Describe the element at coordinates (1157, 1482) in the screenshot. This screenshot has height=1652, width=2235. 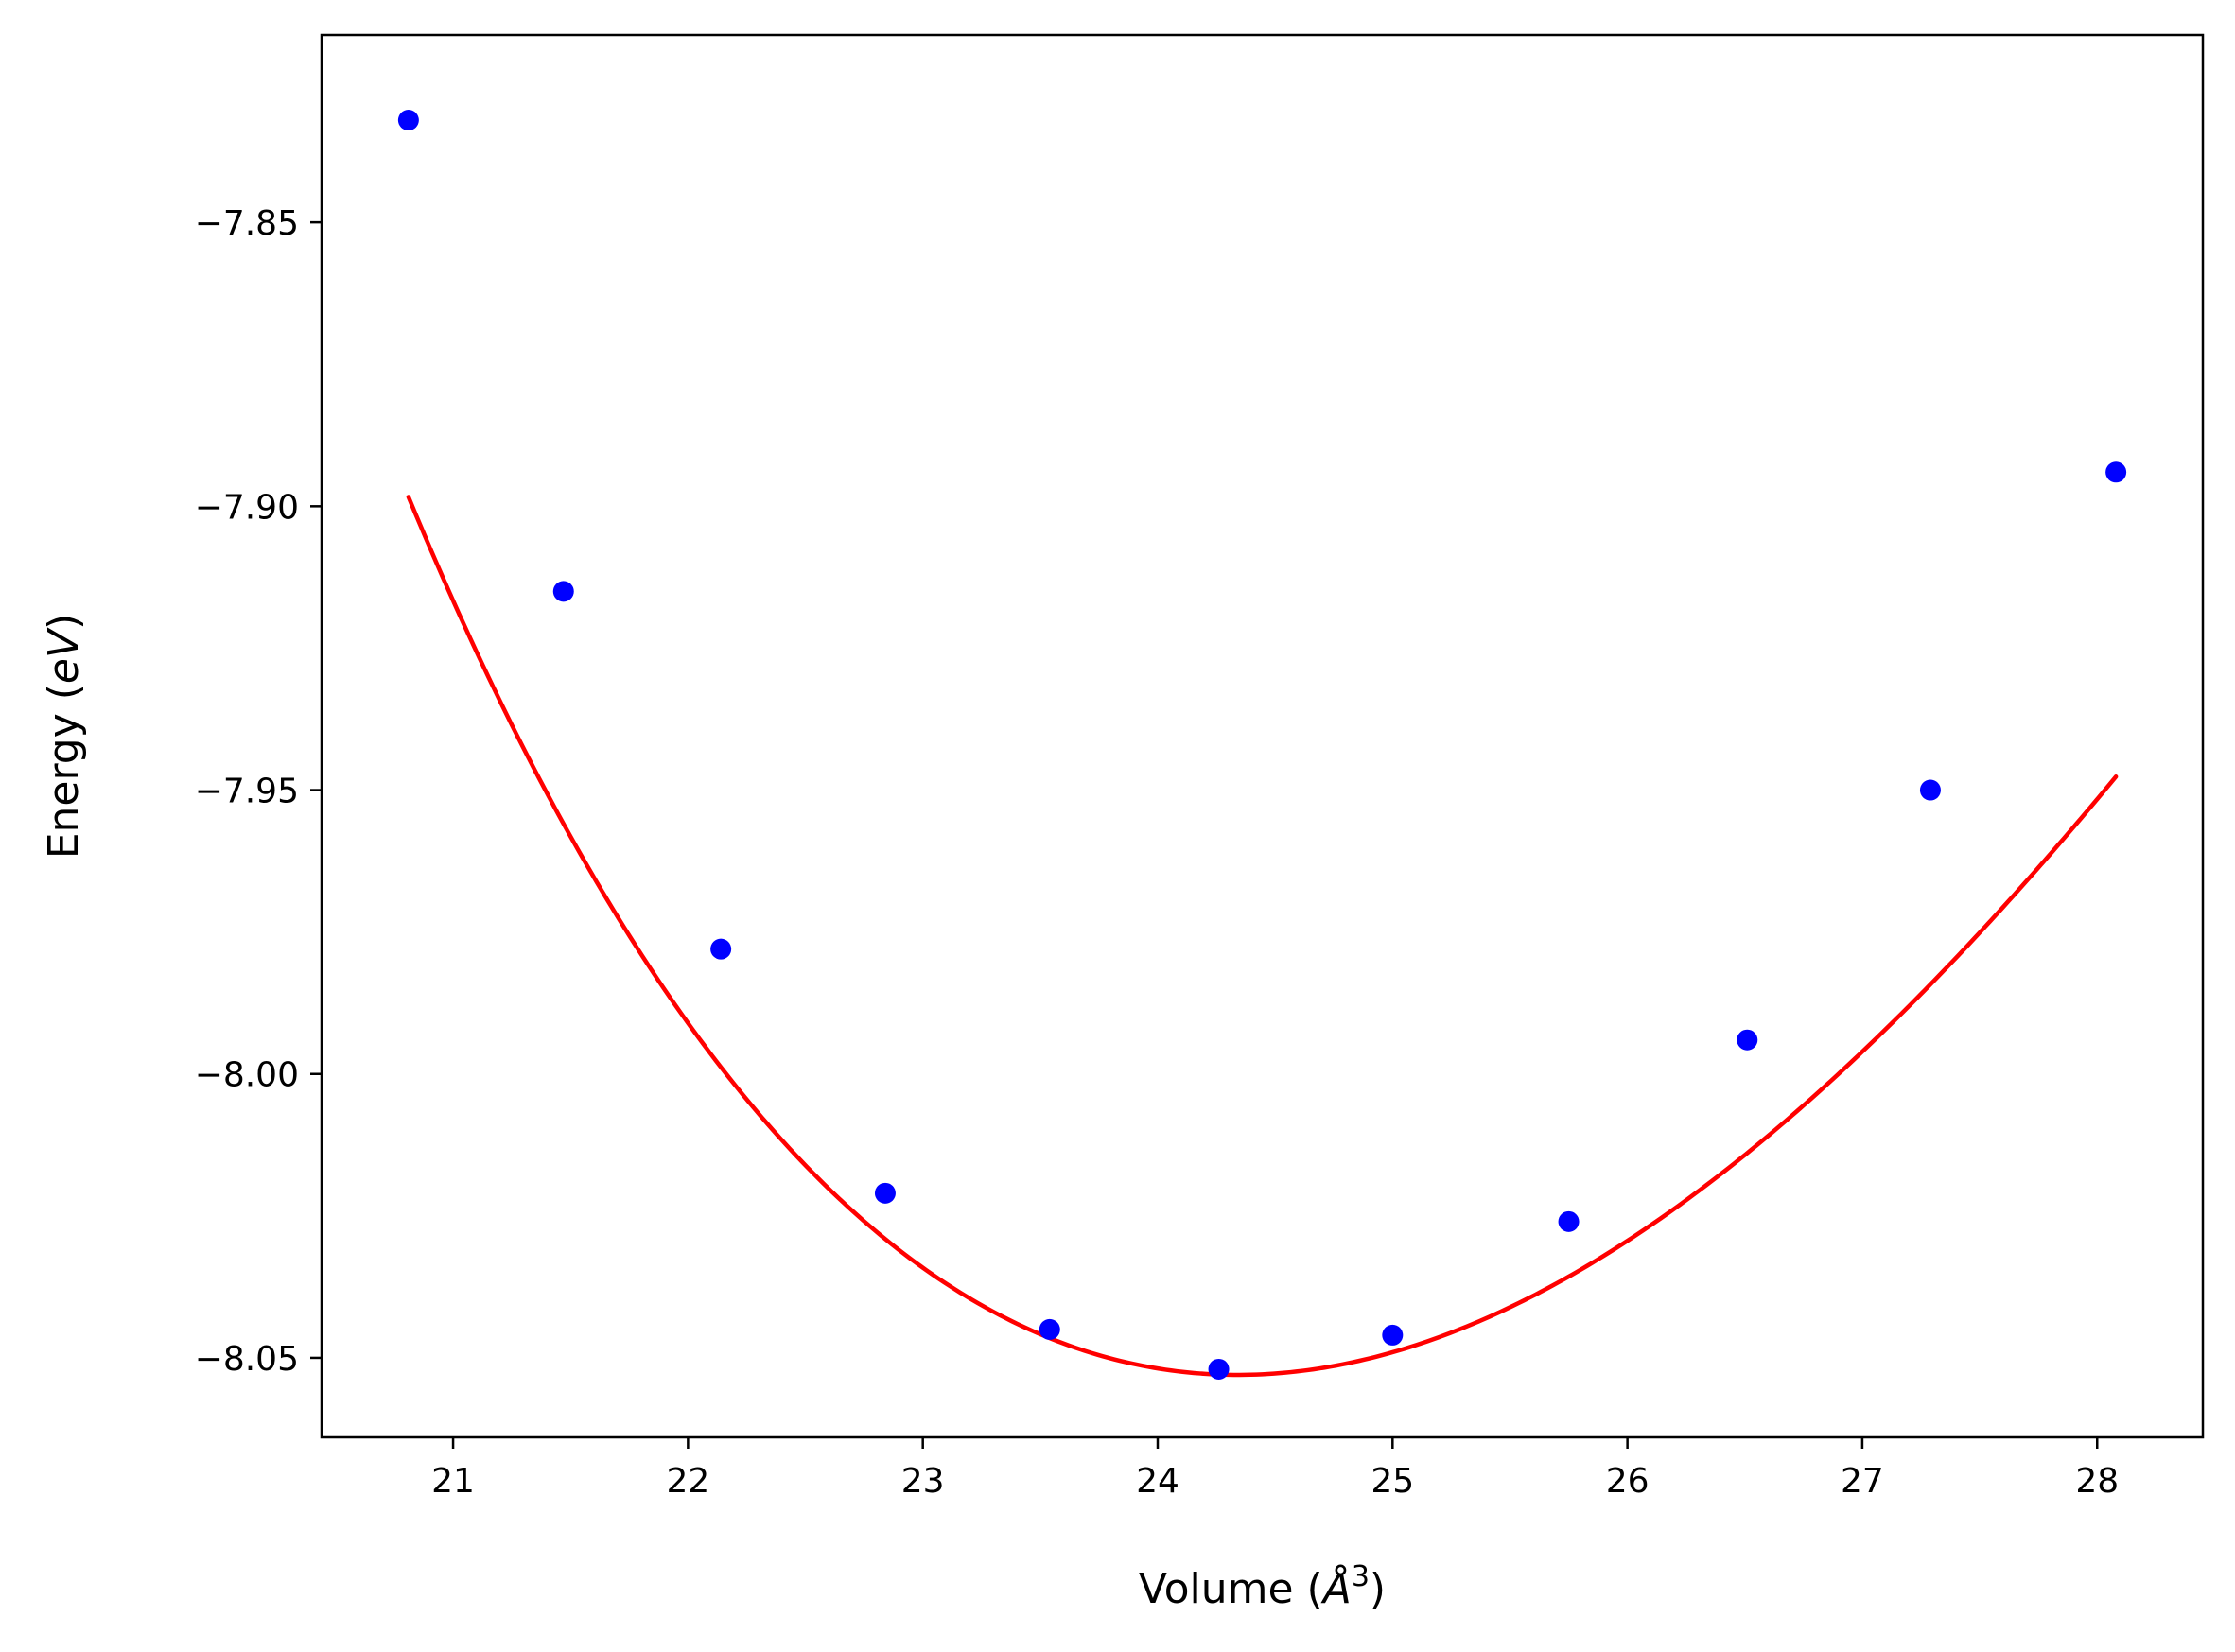
I see `x-tick-label: 24` at that location.